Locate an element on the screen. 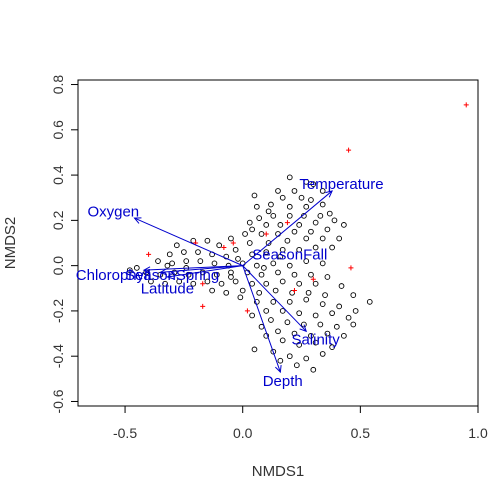  y-tick-label: 0.8 is located at coordinates (58, 85).